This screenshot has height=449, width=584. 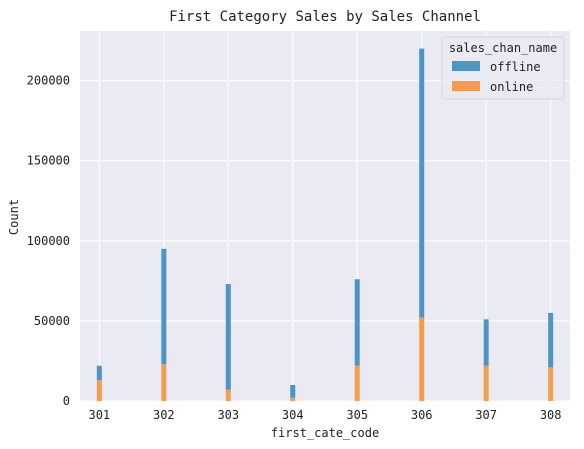 What do you see at coordinates (325, 433) in the screenshot?
I see `x-axis-label: first_cate_code` at bounding box center [325, 433].